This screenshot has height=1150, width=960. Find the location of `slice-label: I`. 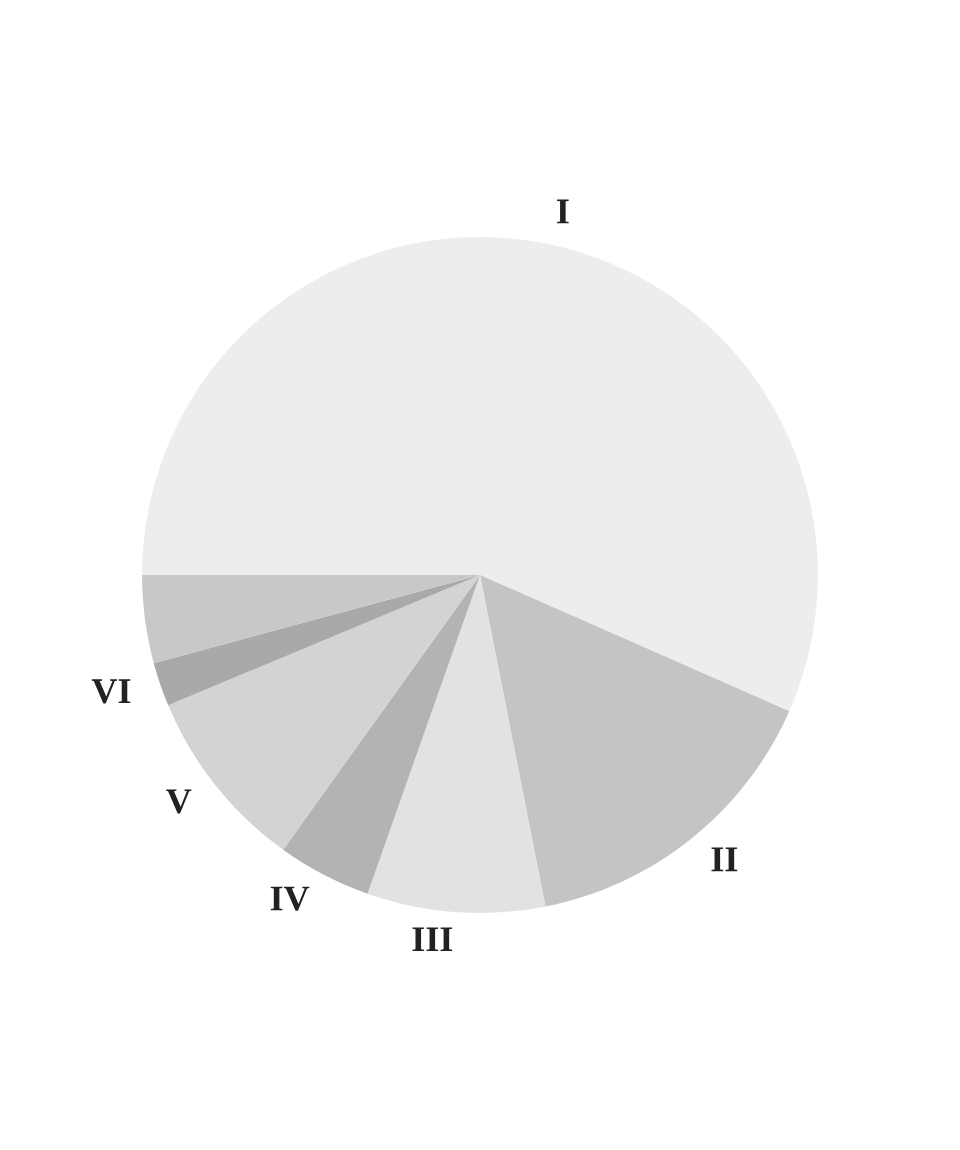

slice-label: I is located at coordinates (563, 211).